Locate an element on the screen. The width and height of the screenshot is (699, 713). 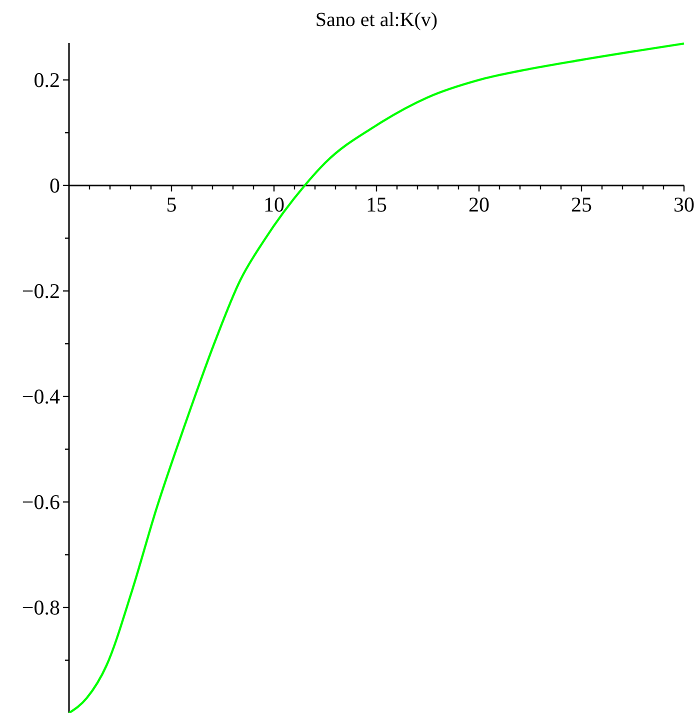
x-tick-label: 15 is located at coordinates (376, 204).